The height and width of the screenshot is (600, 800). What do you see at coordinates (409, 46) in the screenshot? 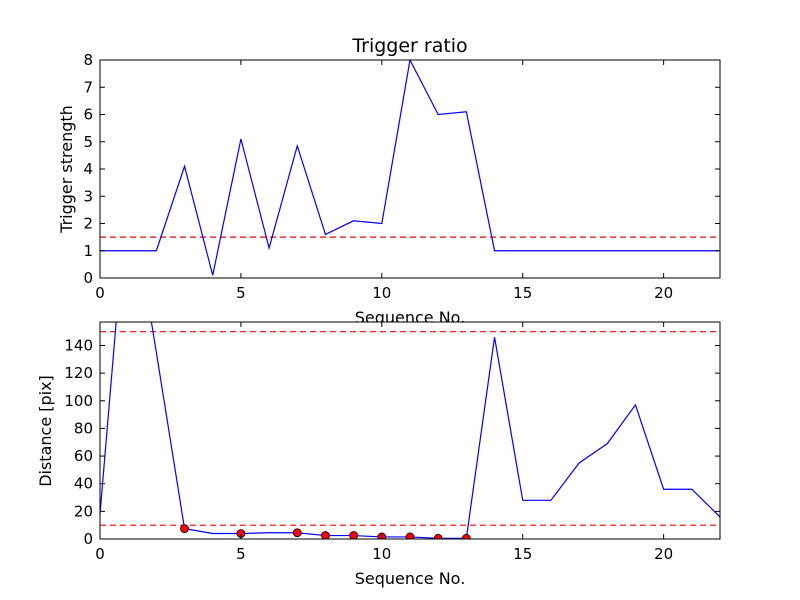
I see `chart-title: Trigger ratio` at bounding box center [409, 46].